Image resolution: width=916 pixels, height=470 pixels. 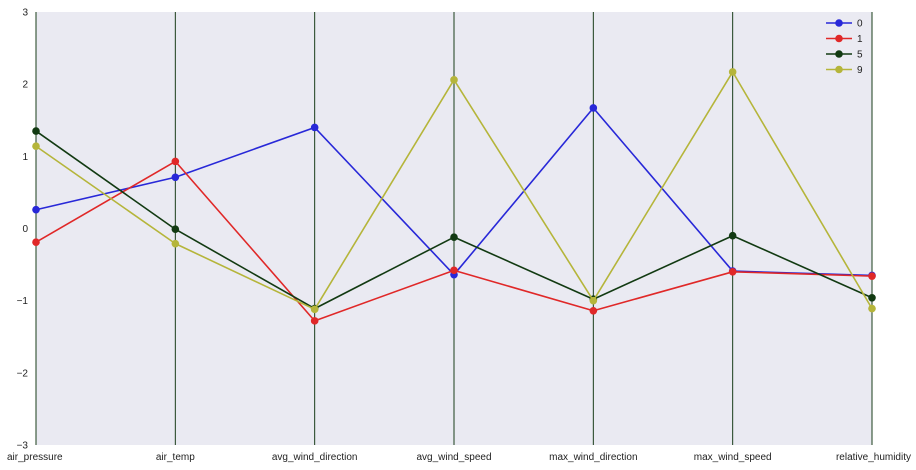 What do you see at coordinates (593, 457) in the screenshot?
I see `x-tick-label: max_wind_direction` at bounding box center [593, 457].